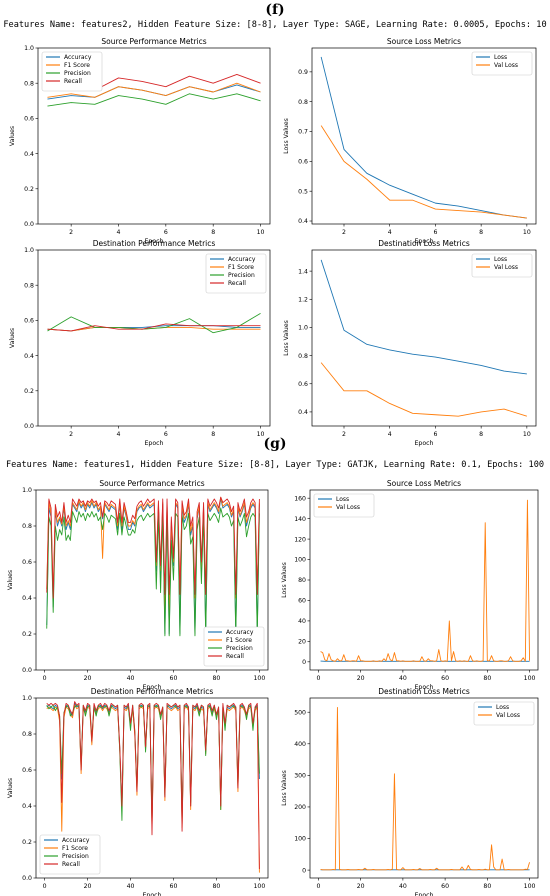 The image size is (550, 896). What do you see at coordinates (152, 894) in the screenshot?
I see `chart-6-xlabel: Epoch` at bounding box center [152, 894].